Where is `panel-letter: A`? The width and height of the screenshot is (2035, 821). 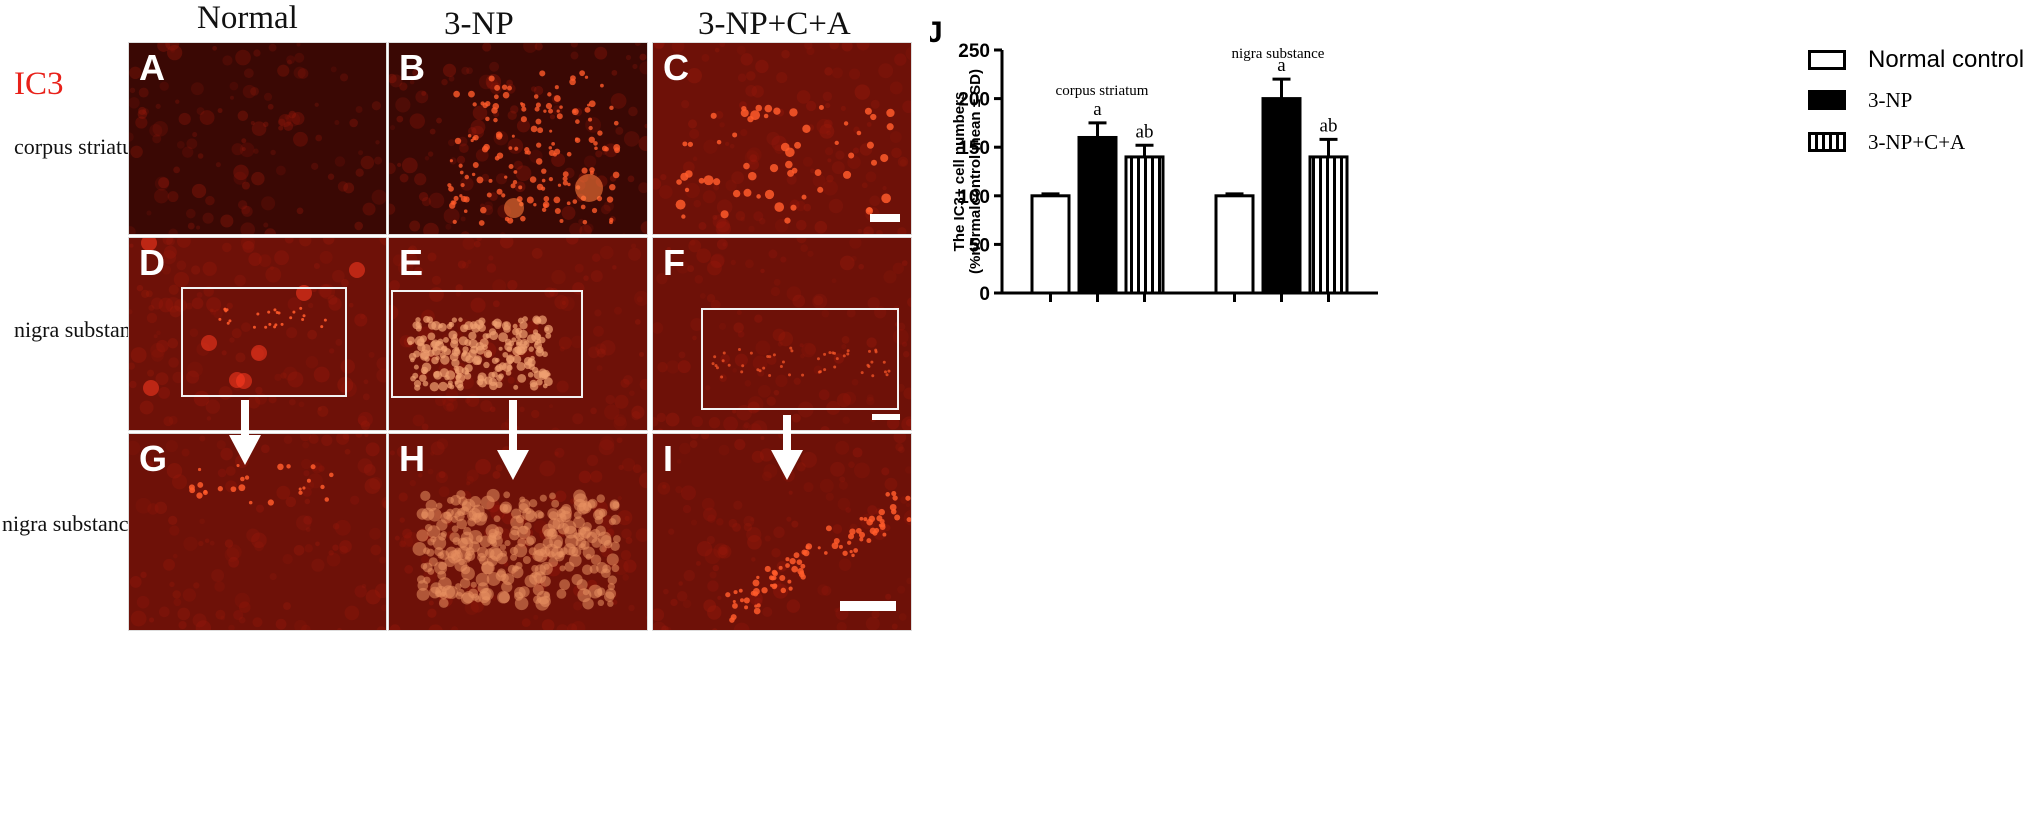
panel-letter: A is located at coordinates (152, 67).